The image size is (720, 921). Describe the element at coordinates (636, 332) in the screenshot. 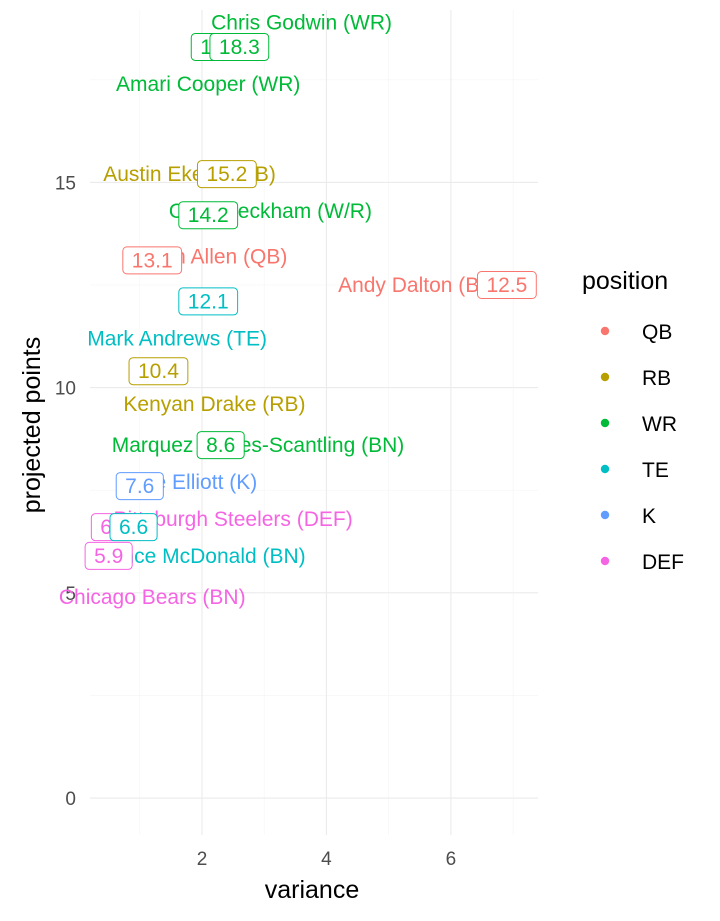

I see `legend-entry: QB` at that location.